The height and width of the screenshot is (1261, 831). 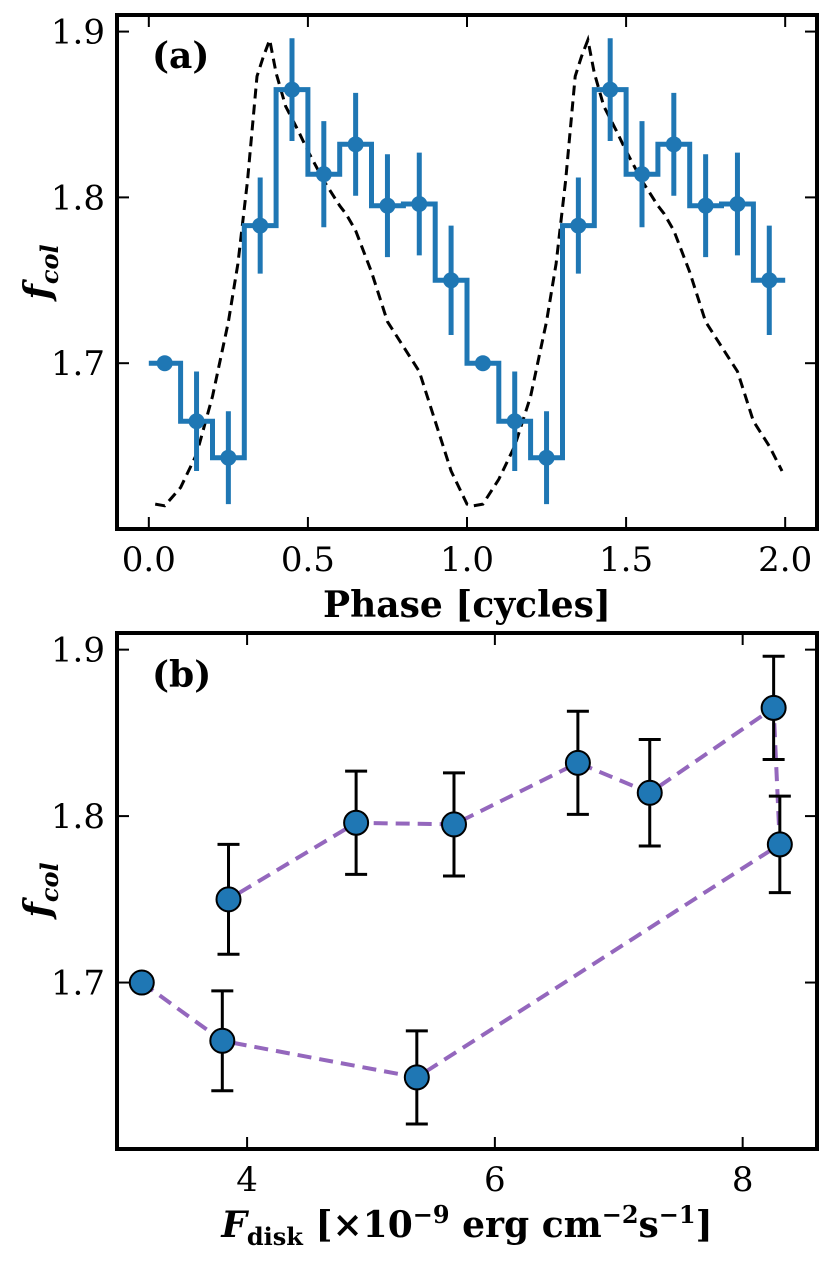 What do you see at coordinates (78, 817) in the screenshot?
I see `panel-b-ytick-label: 1.8` at bounding box center [78, 817].